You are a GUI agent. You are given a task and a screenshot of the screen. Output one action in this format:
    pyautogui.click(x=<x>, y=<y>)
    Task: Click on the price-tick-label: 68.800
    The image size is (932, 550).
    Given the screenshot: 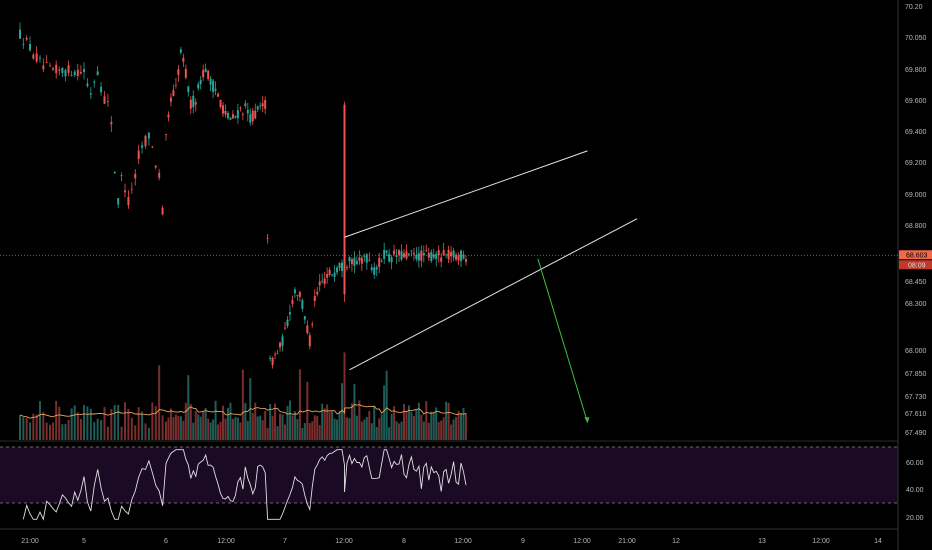 What is the action you would take?
    pyautogui.click(x=916, y=226)
    